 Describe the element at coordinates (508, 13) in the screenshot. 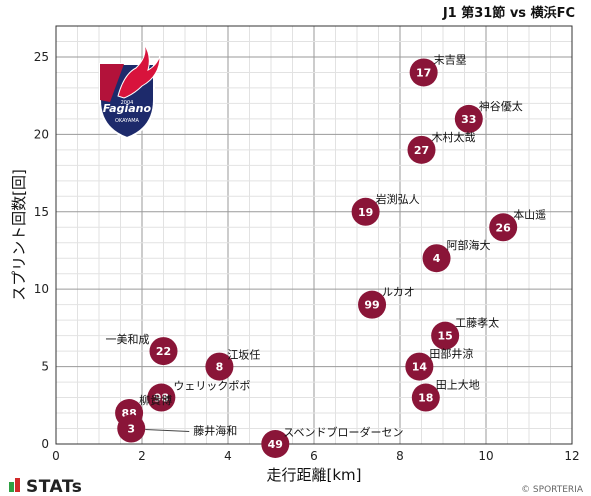

I see `chart-title: J1 第31節 vs 横浜FC` at that location.